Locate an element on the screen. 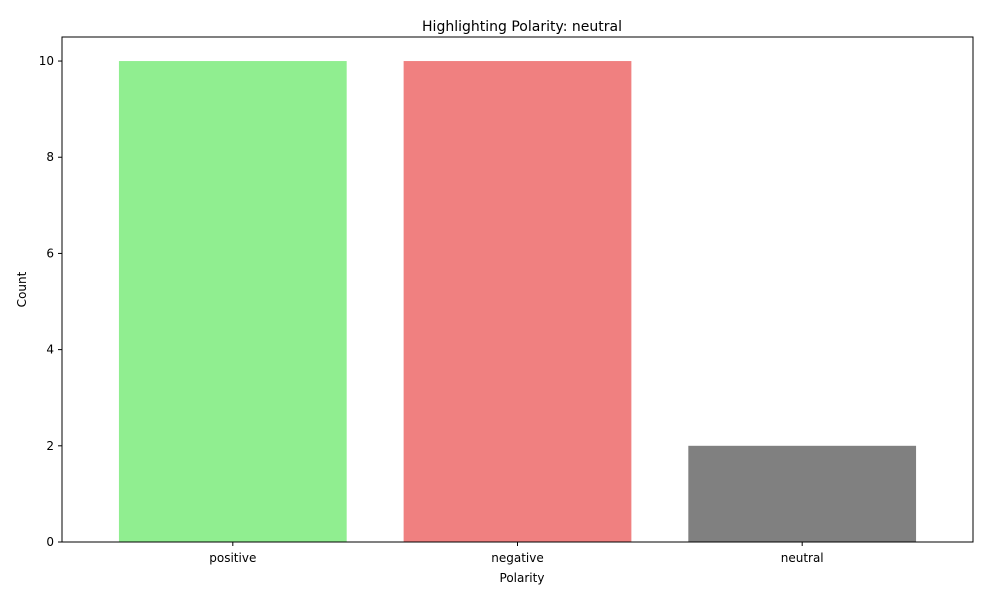  y-tick-label: 0 is located at coordinates (50, 542).